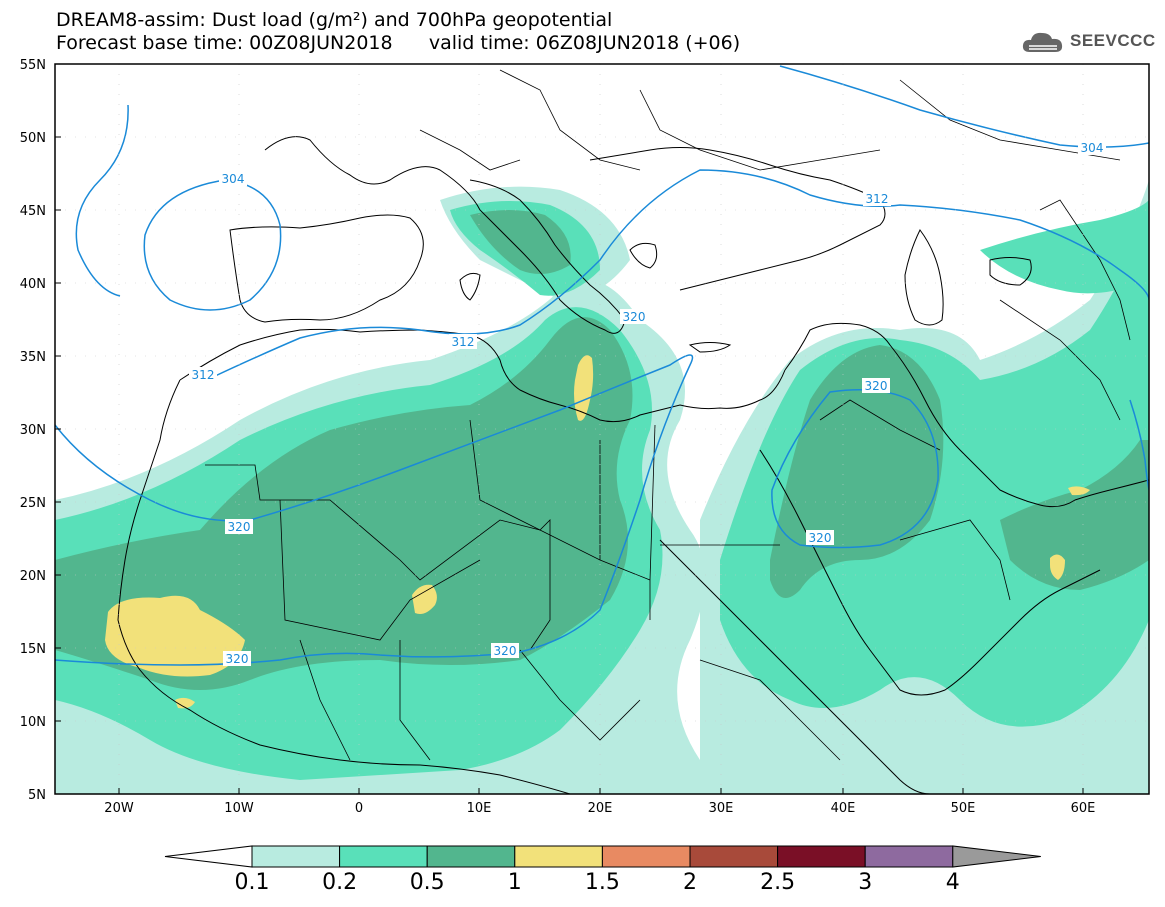 Image resolution: width=1165 pixels, height=907 pixels. I want to click on colorbar-label: 2.5, so click(777, 882).